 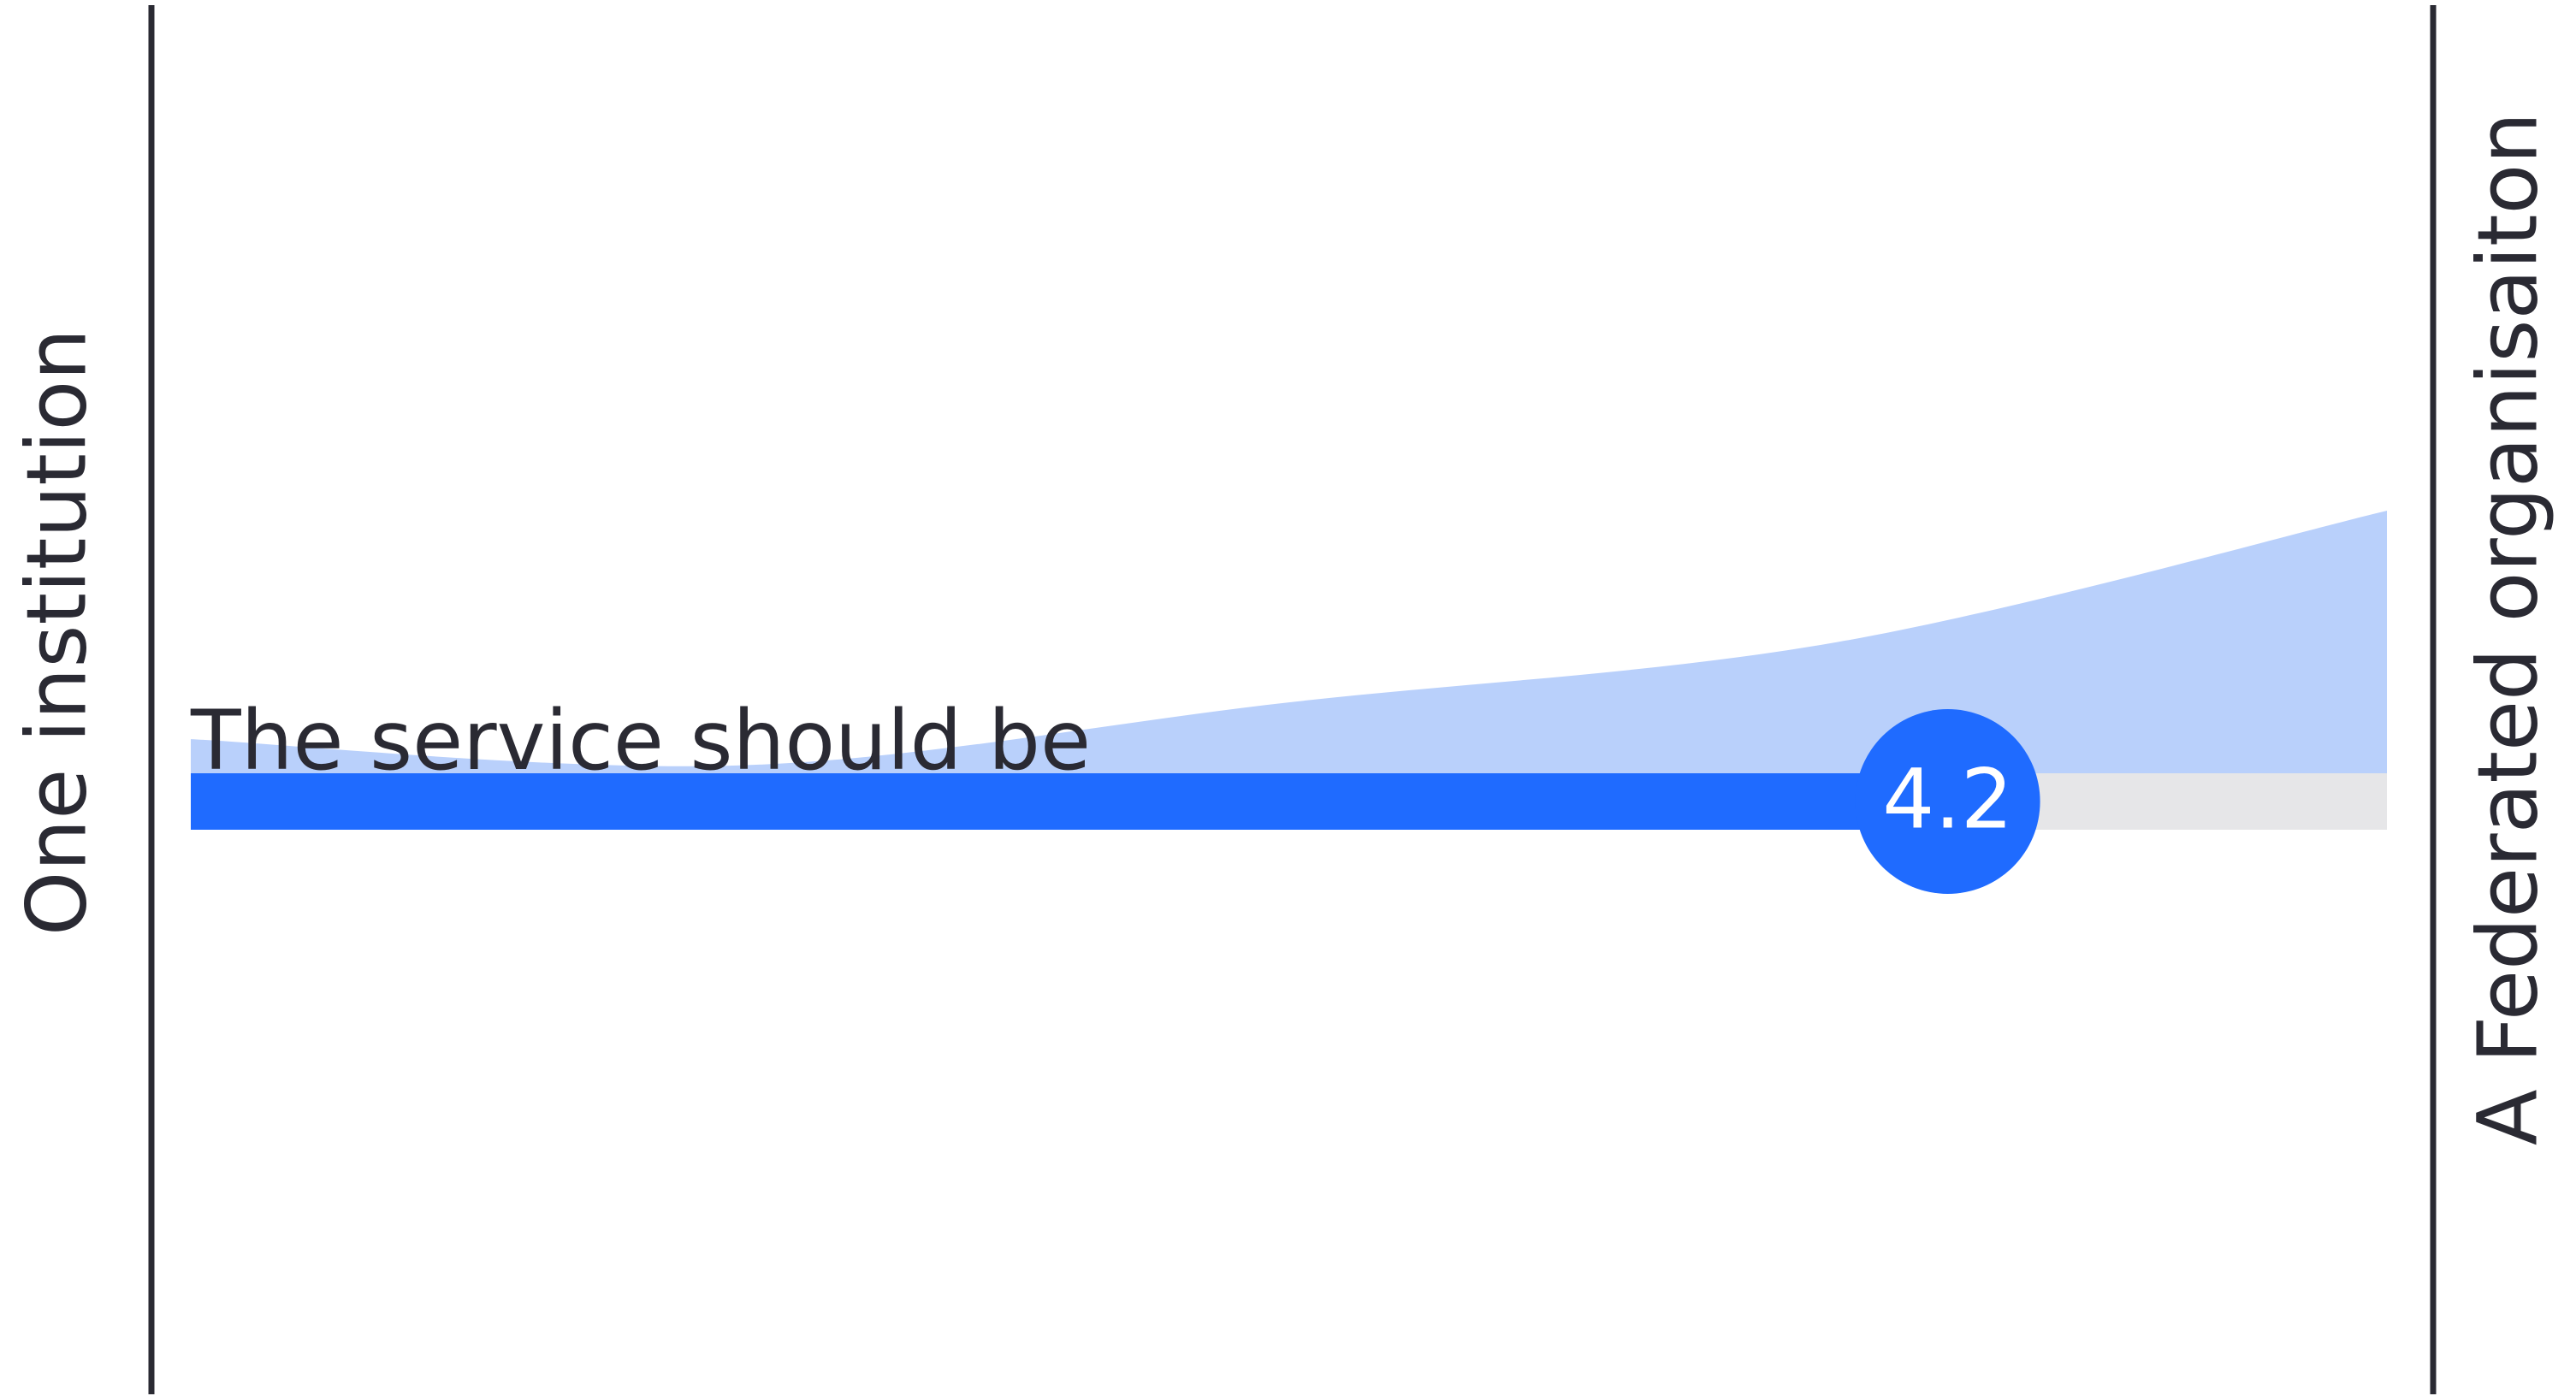 What do you see at coordinates (2507, 628) in the screenshot?
I see `right-label: A Federated organisaiton` at bounding box center [2507, 628].